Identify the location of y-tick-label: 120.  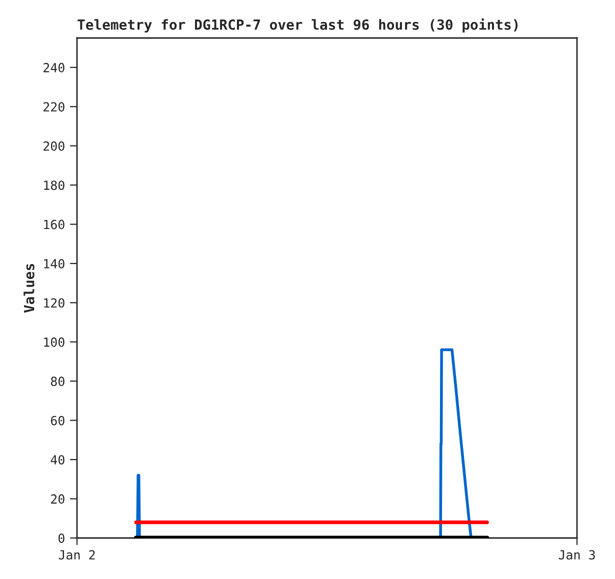
(54, 303).